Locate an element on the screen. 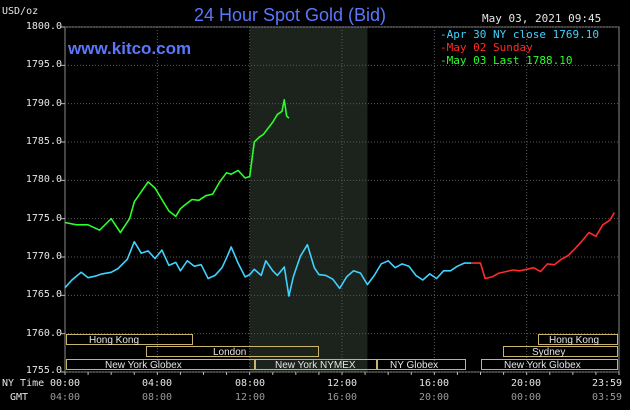 The image size is (630, 410). y-axis-unit: USD/oz is located at coordinates (20, 11).